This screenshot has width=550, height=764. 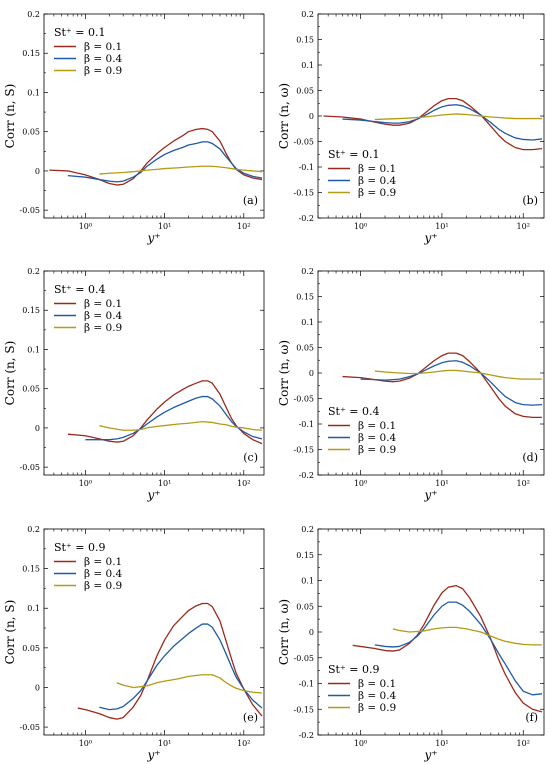 What do you see at coordinates (530, 457) in the screenshot?
I see `panel-tag: (d)` at bounding box center [530, 457].